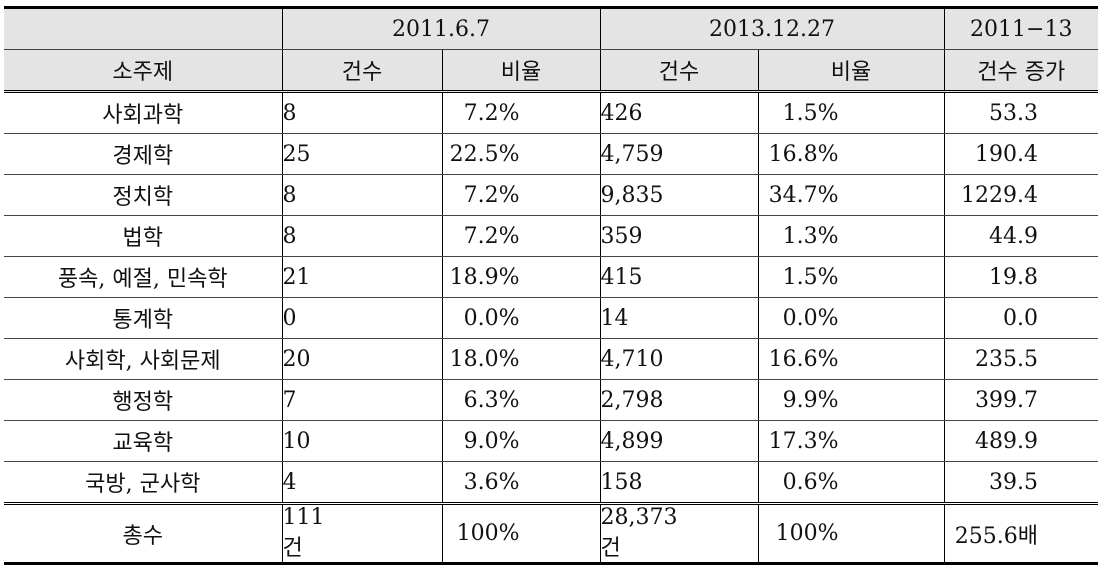 The image size is (1103, 565). I want to click on table-row: 법학 8 7.2% 359 1.3% 44.9, so click(551, 236).